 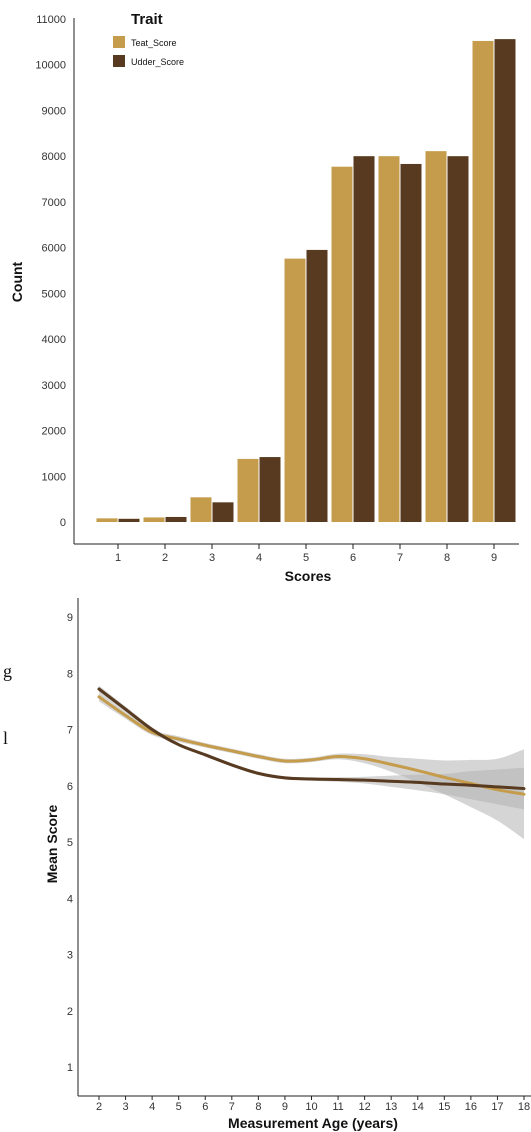 I want to click on line-x-tick-label: 7, so click(x=232, y=1107).